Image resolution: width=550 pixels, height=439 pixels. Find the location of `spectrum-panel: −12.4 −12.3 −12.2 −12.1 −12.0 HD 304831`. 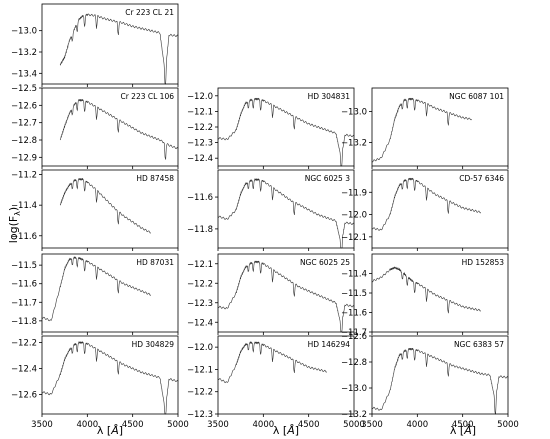

spectrum-panel: −12.4 −12.3 −12.2 −12.1 −12.0 HD 304831 is located at coordinates (271, 128).